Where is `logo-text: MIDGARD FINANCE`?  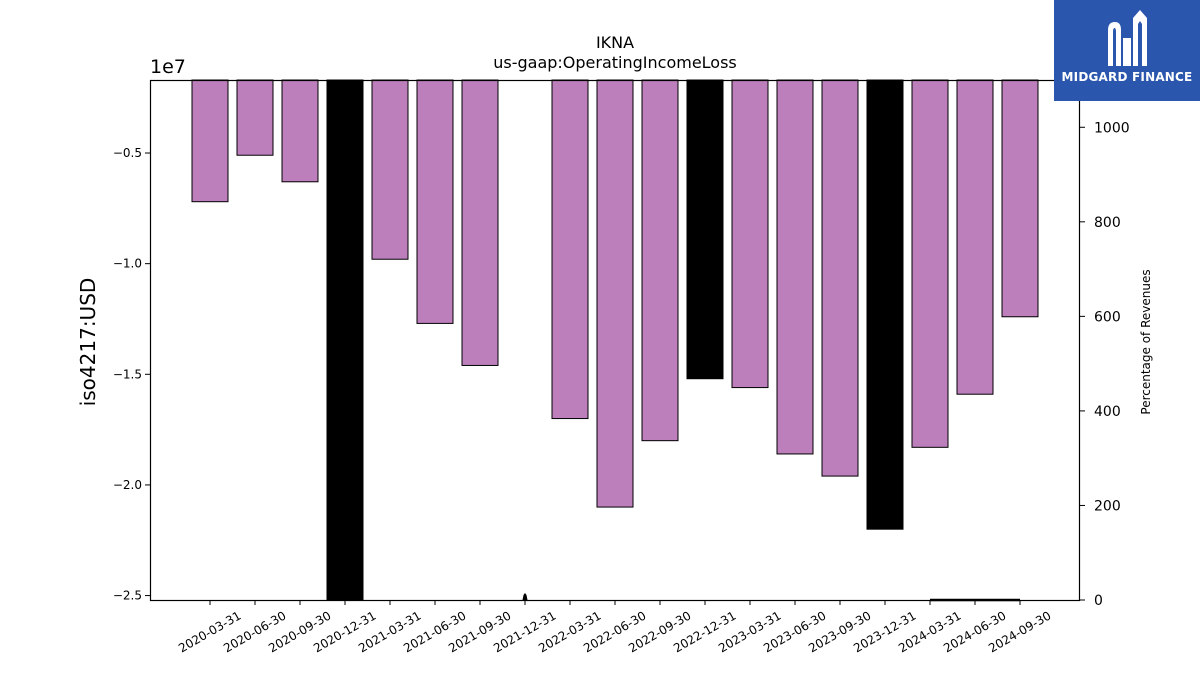 logo-text: MIDGARD FINANCE is located at coordinates (1127, 77).